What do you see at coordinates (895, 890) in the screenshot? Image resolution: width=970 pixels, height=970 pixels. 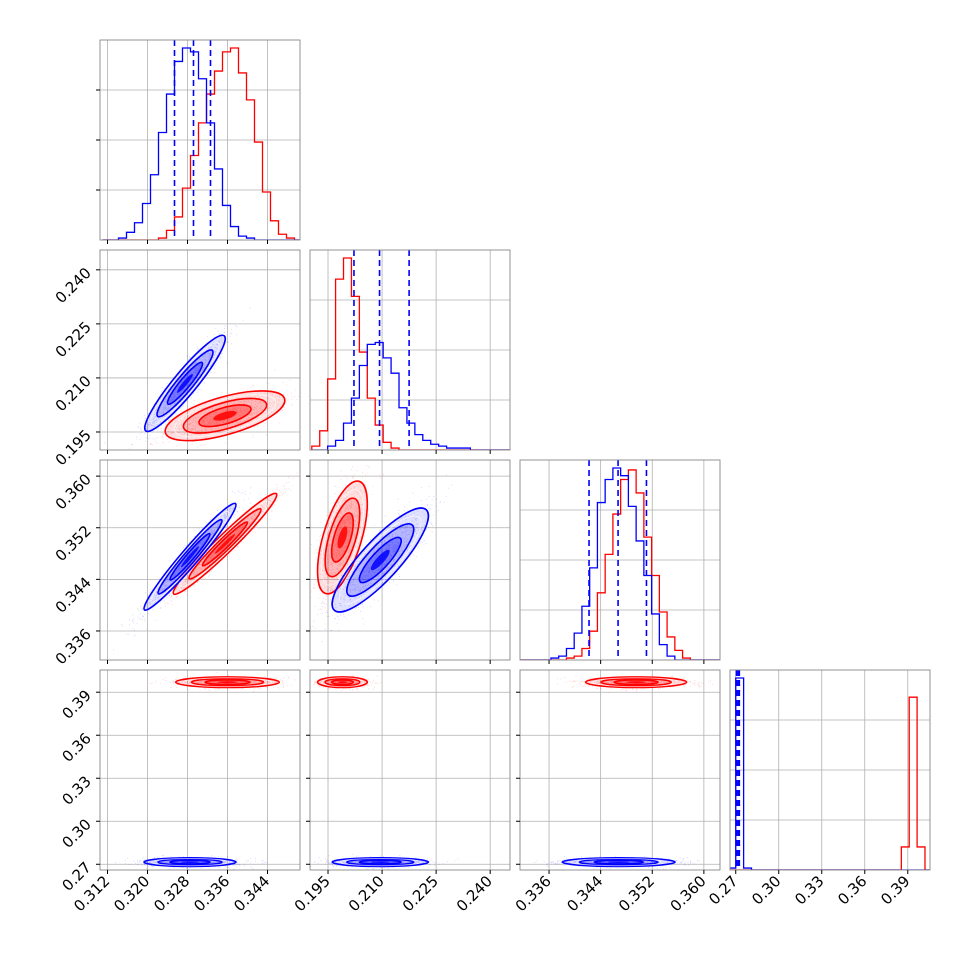 I see `x-tick-label: 0.39` at bounding box center [895, 890].